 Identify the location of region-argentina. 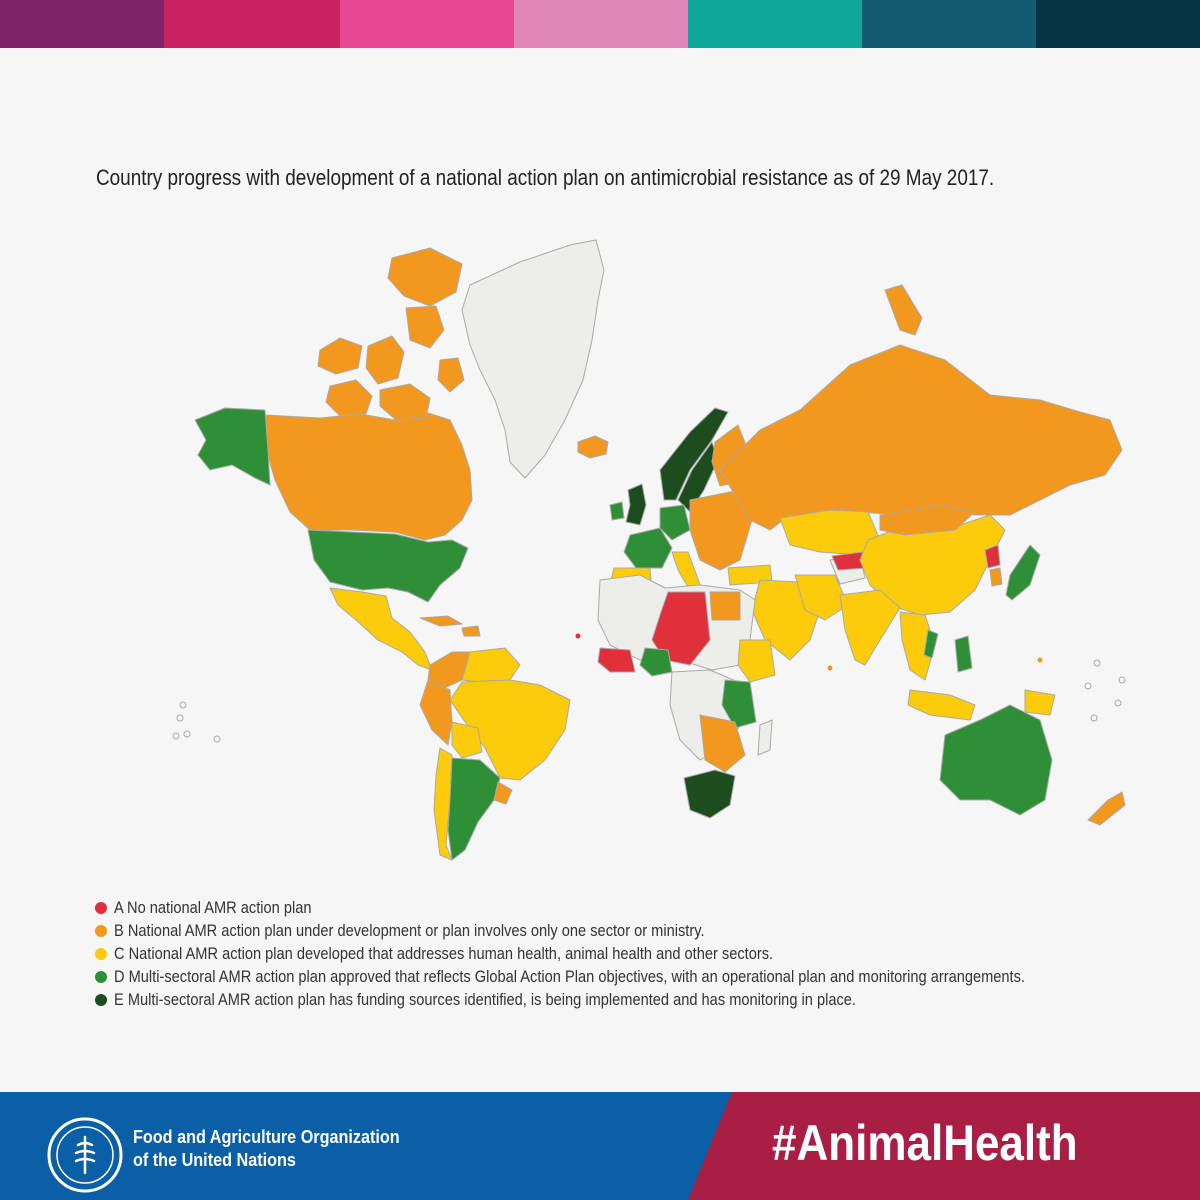
(474, 809).